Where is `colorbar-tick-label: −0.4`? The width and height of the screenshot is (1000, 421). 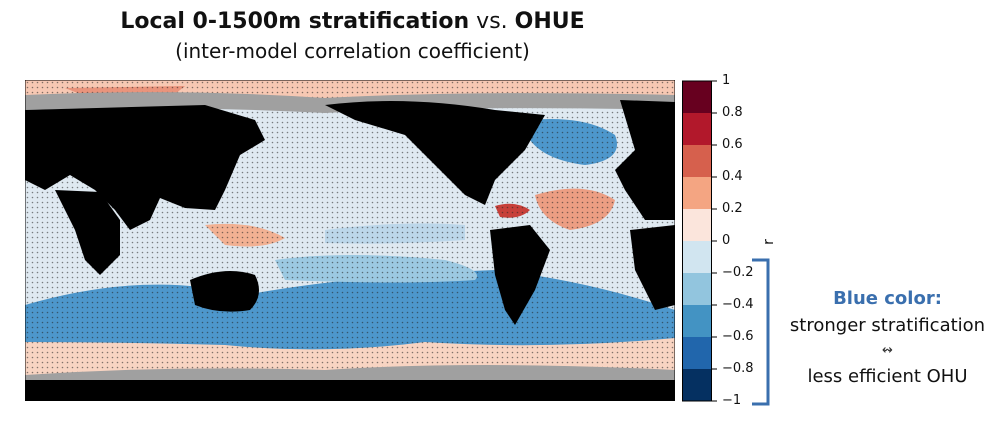 colorbar-tick-label: −0.4 is located at coordinates (738, 304).